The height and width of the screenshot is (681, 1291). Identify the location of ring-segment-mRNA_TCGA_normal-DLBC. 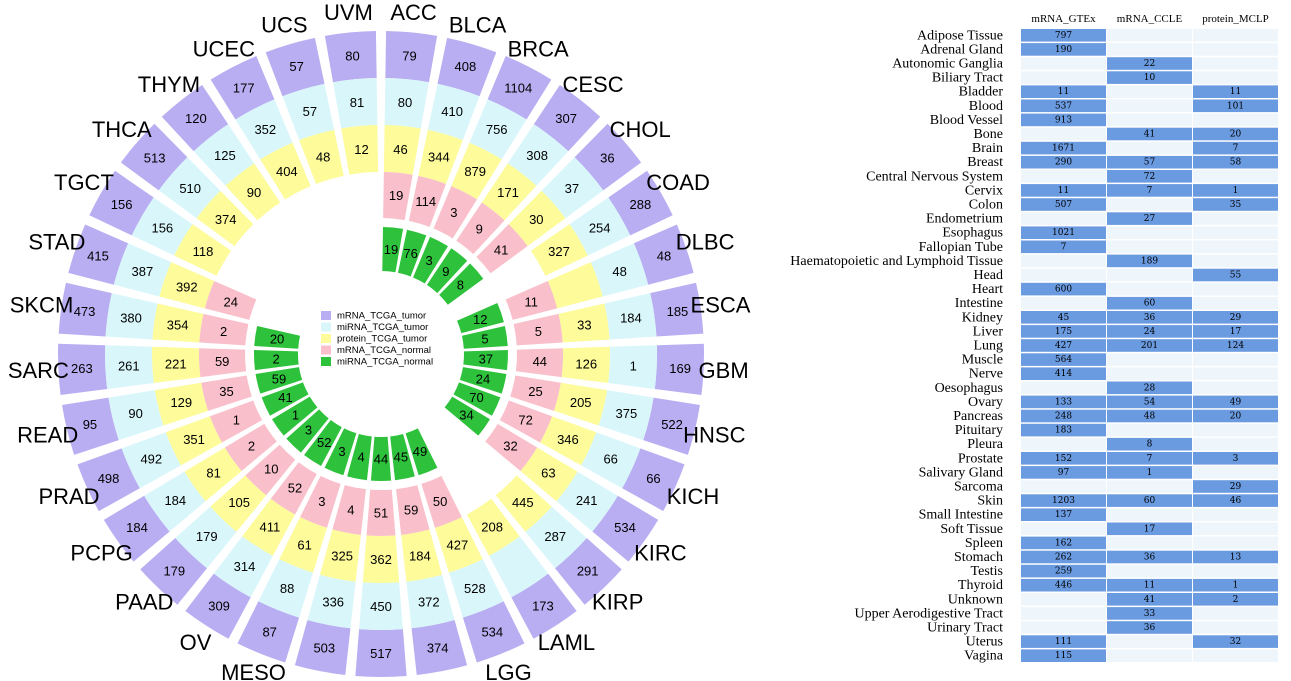
(531, 300).